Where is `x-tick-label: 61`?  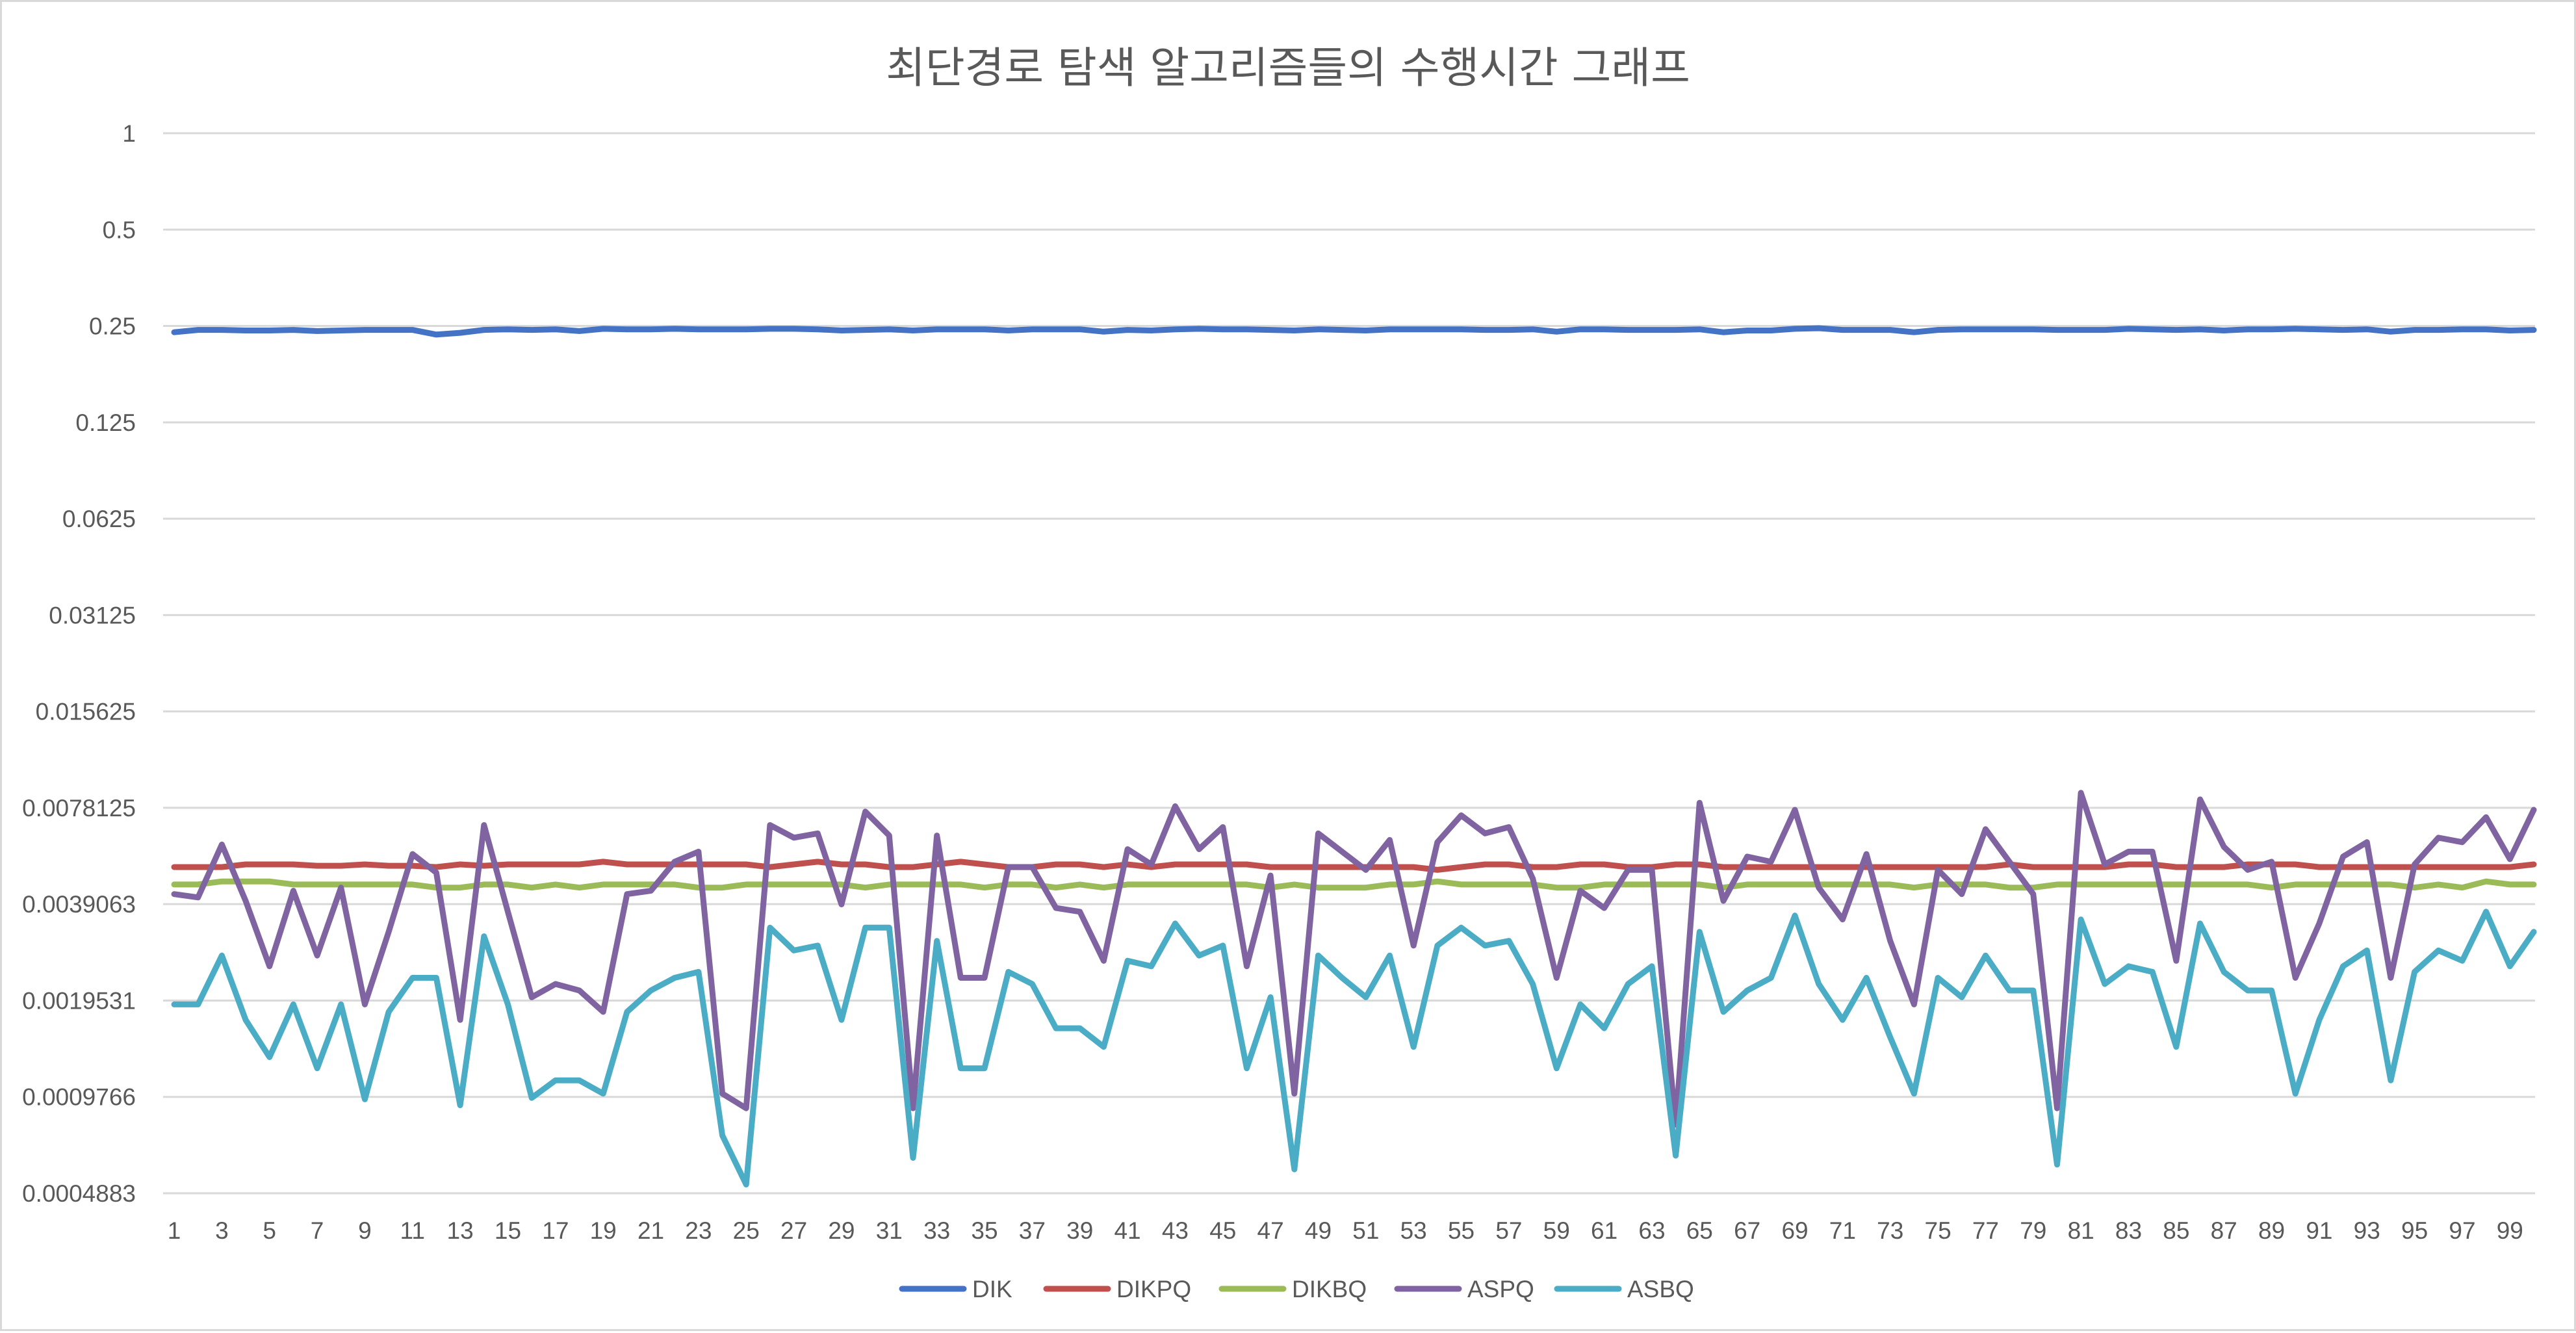
x-tick-label: 61 is located at coordinates (1604, 1231).